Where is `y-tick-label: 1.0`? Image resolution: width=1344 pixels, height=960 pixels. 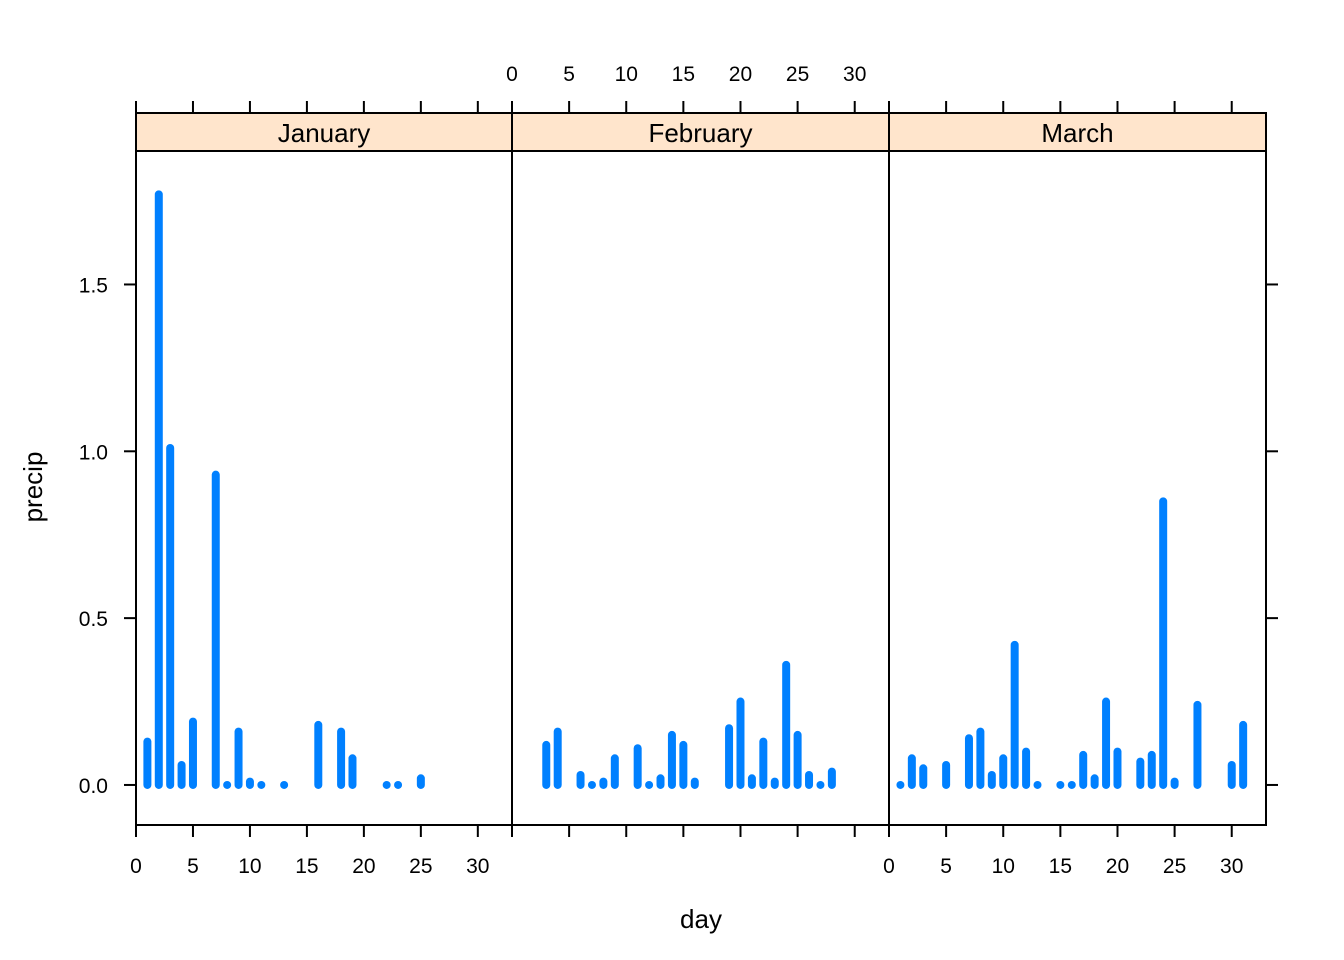 y-tick-label: 1.0 is located at coordinates (93, 452).